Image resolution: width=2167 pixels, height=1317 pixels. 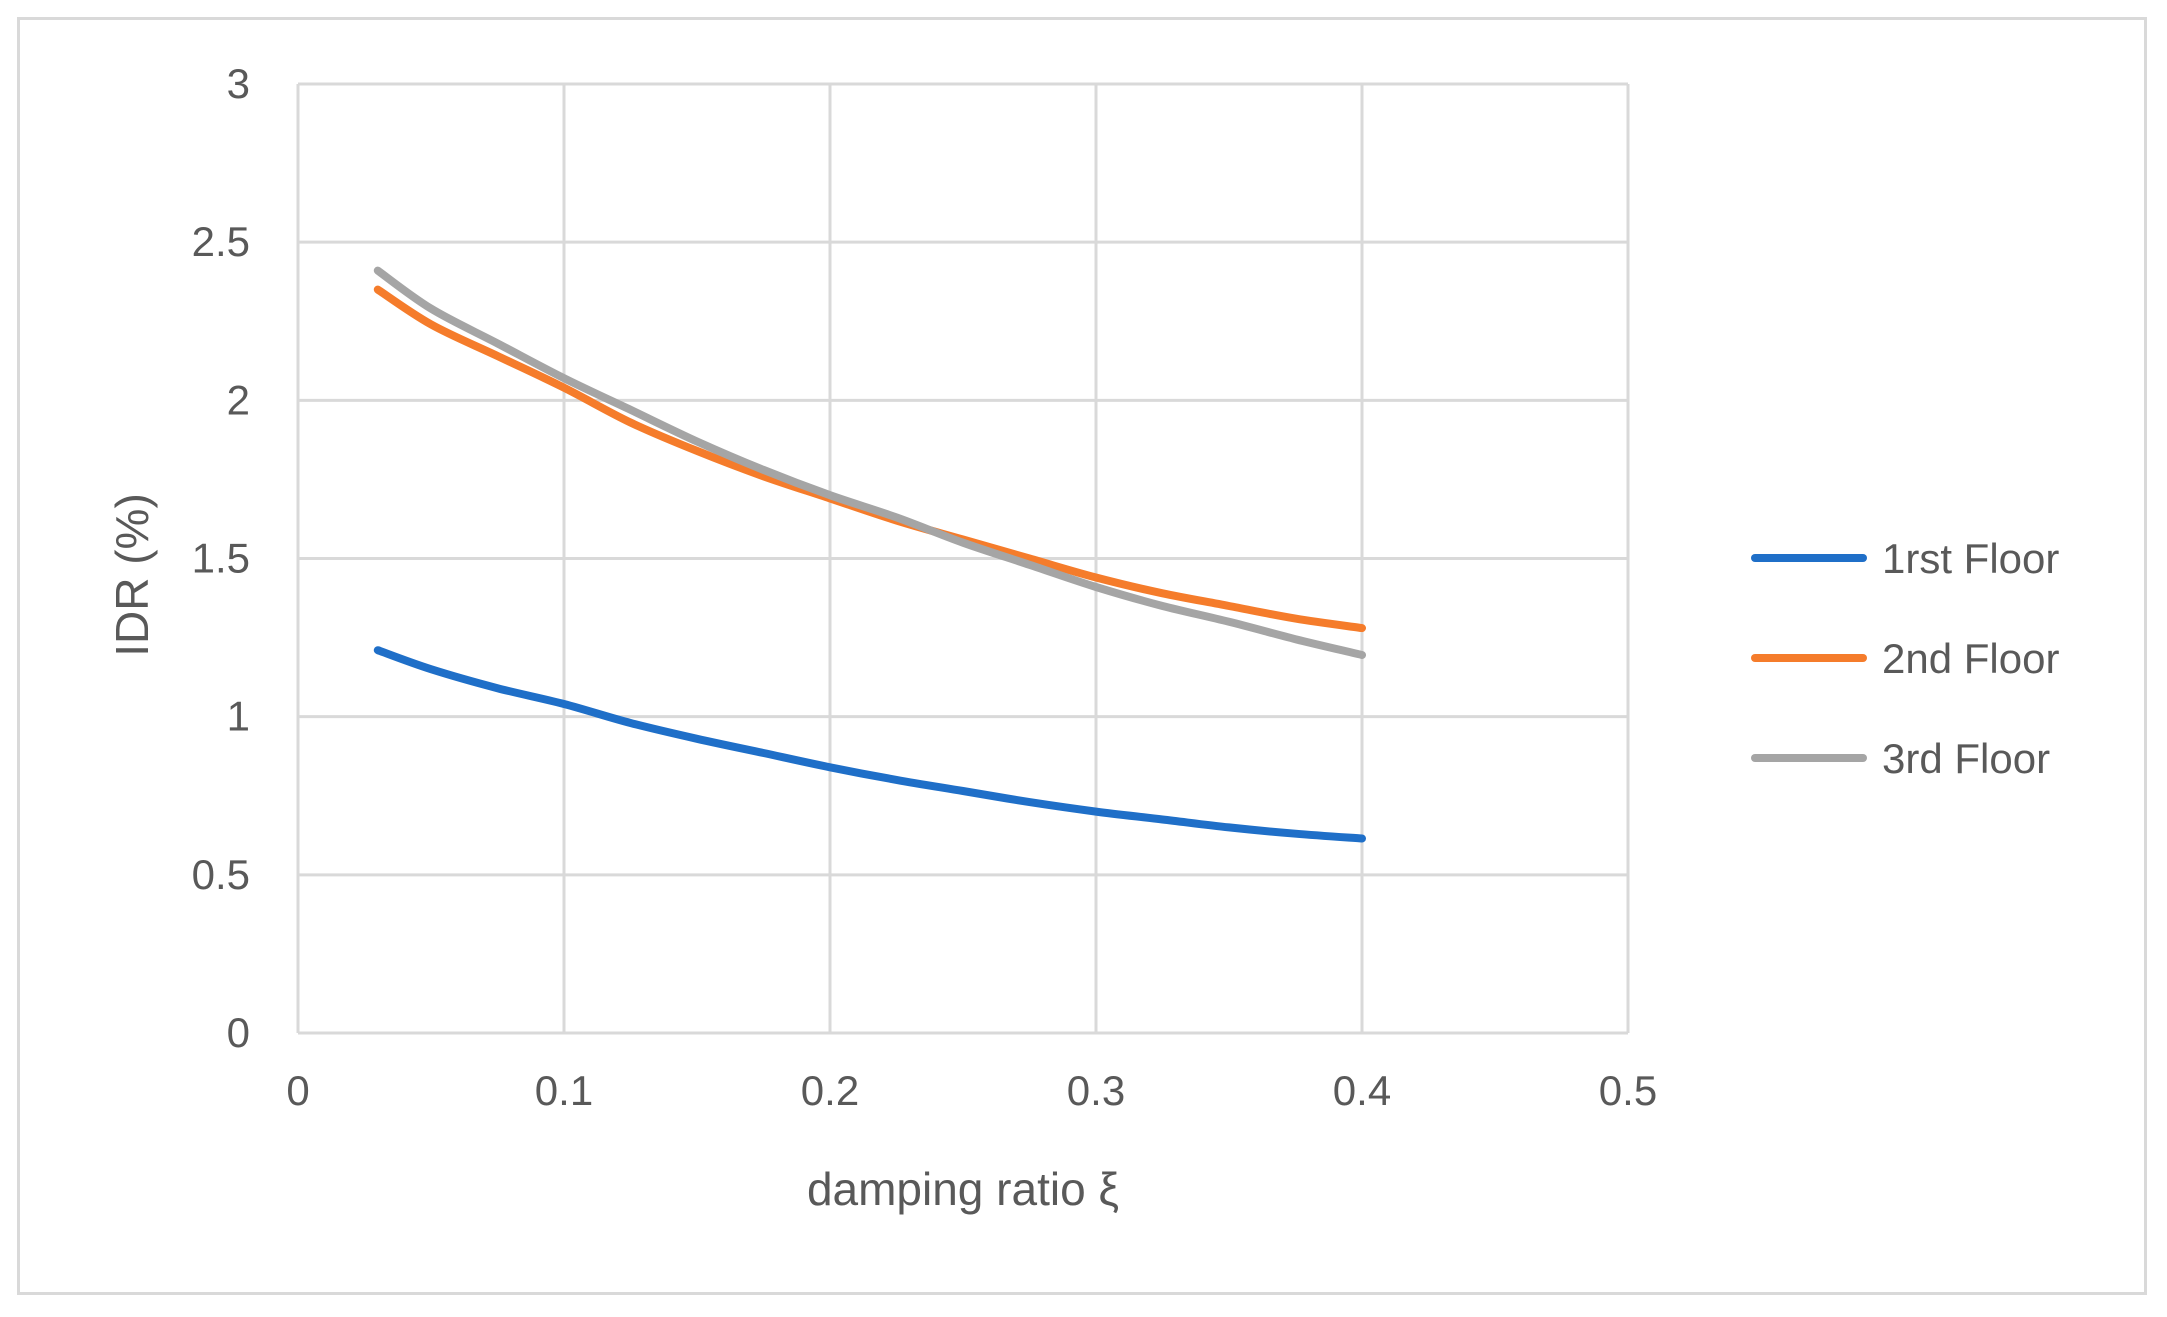 What do you see at coordinates (221, 241) in the screenshot?
I see `y-tick-label: 2.5` at bounding box center [221, 241].